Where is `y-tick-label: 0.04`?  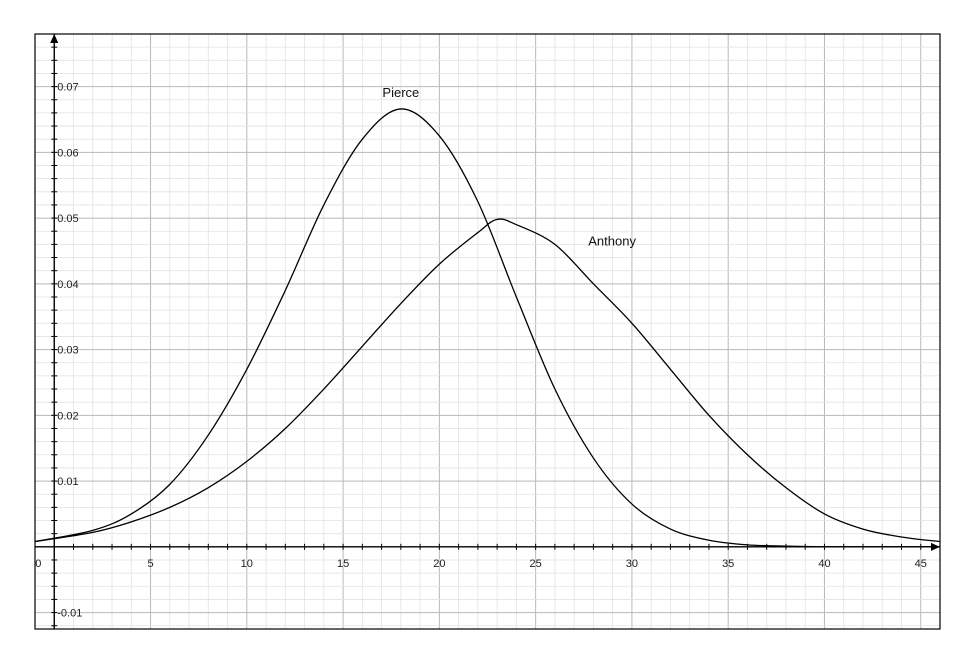 y-tick-label: 0.04 is located at coordinates (67, 285).